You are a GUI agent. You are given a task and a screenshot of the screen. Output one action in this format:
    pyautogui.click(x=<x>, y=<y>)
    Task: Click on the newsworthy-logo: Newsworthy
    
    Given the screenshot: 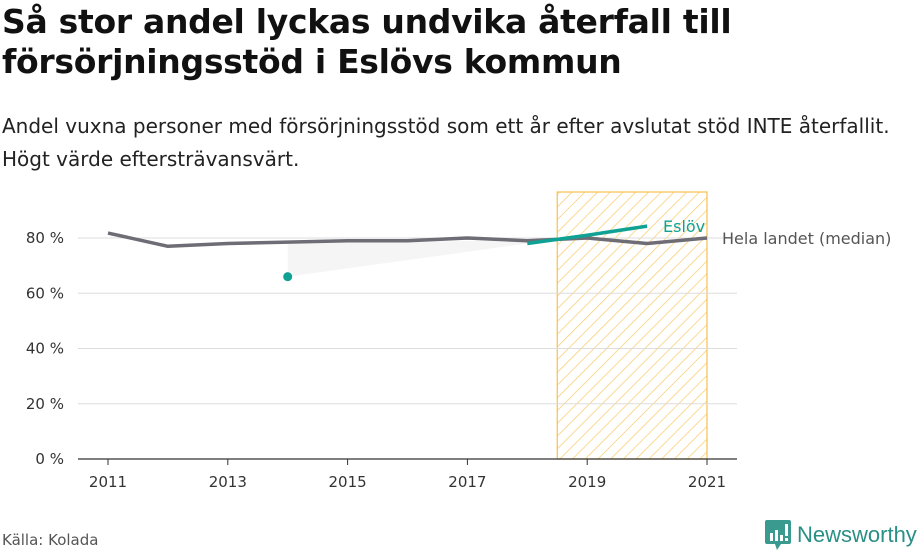 What is the action you would take?
    pyautogui.click(x=841, y=535)
    